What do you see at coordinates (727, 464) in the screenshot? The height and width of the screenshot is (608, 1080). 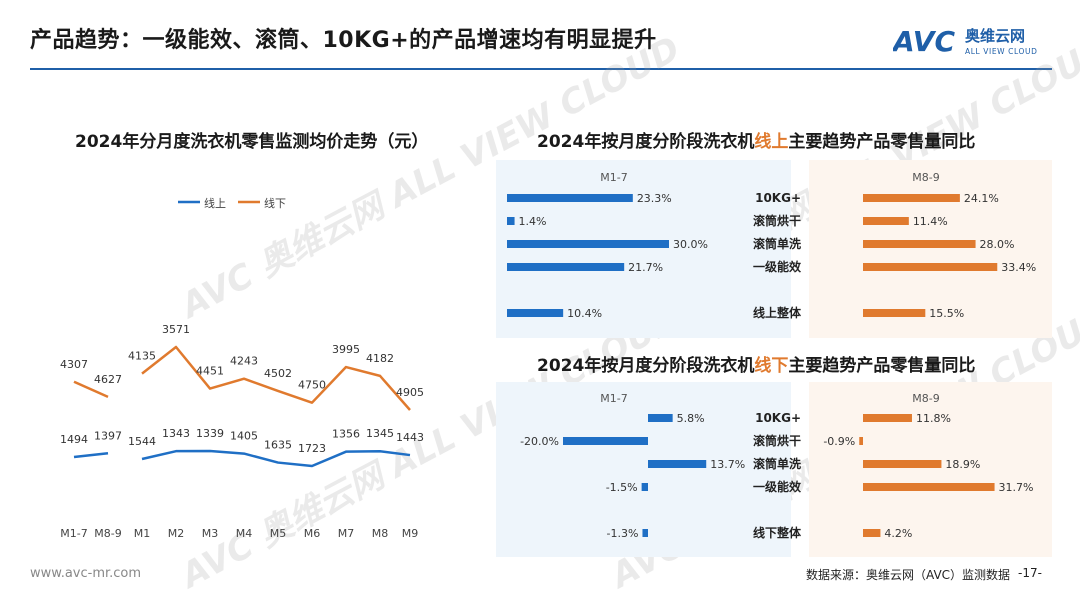 I see `bar-value-label: 13.7%` at bounding box center [727, 464].